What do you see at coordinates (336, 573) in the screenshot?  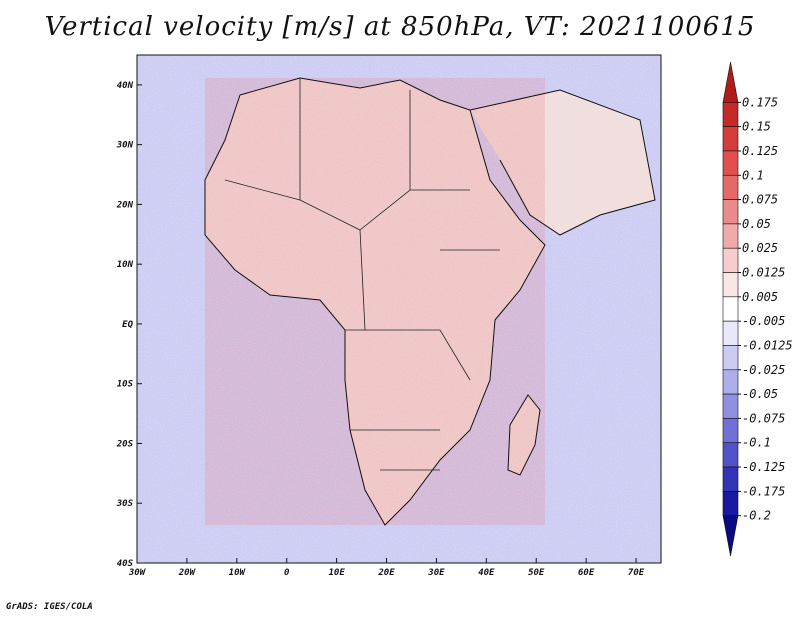 I see `x-tick-label: 10E` at bounding box center [336, 573].